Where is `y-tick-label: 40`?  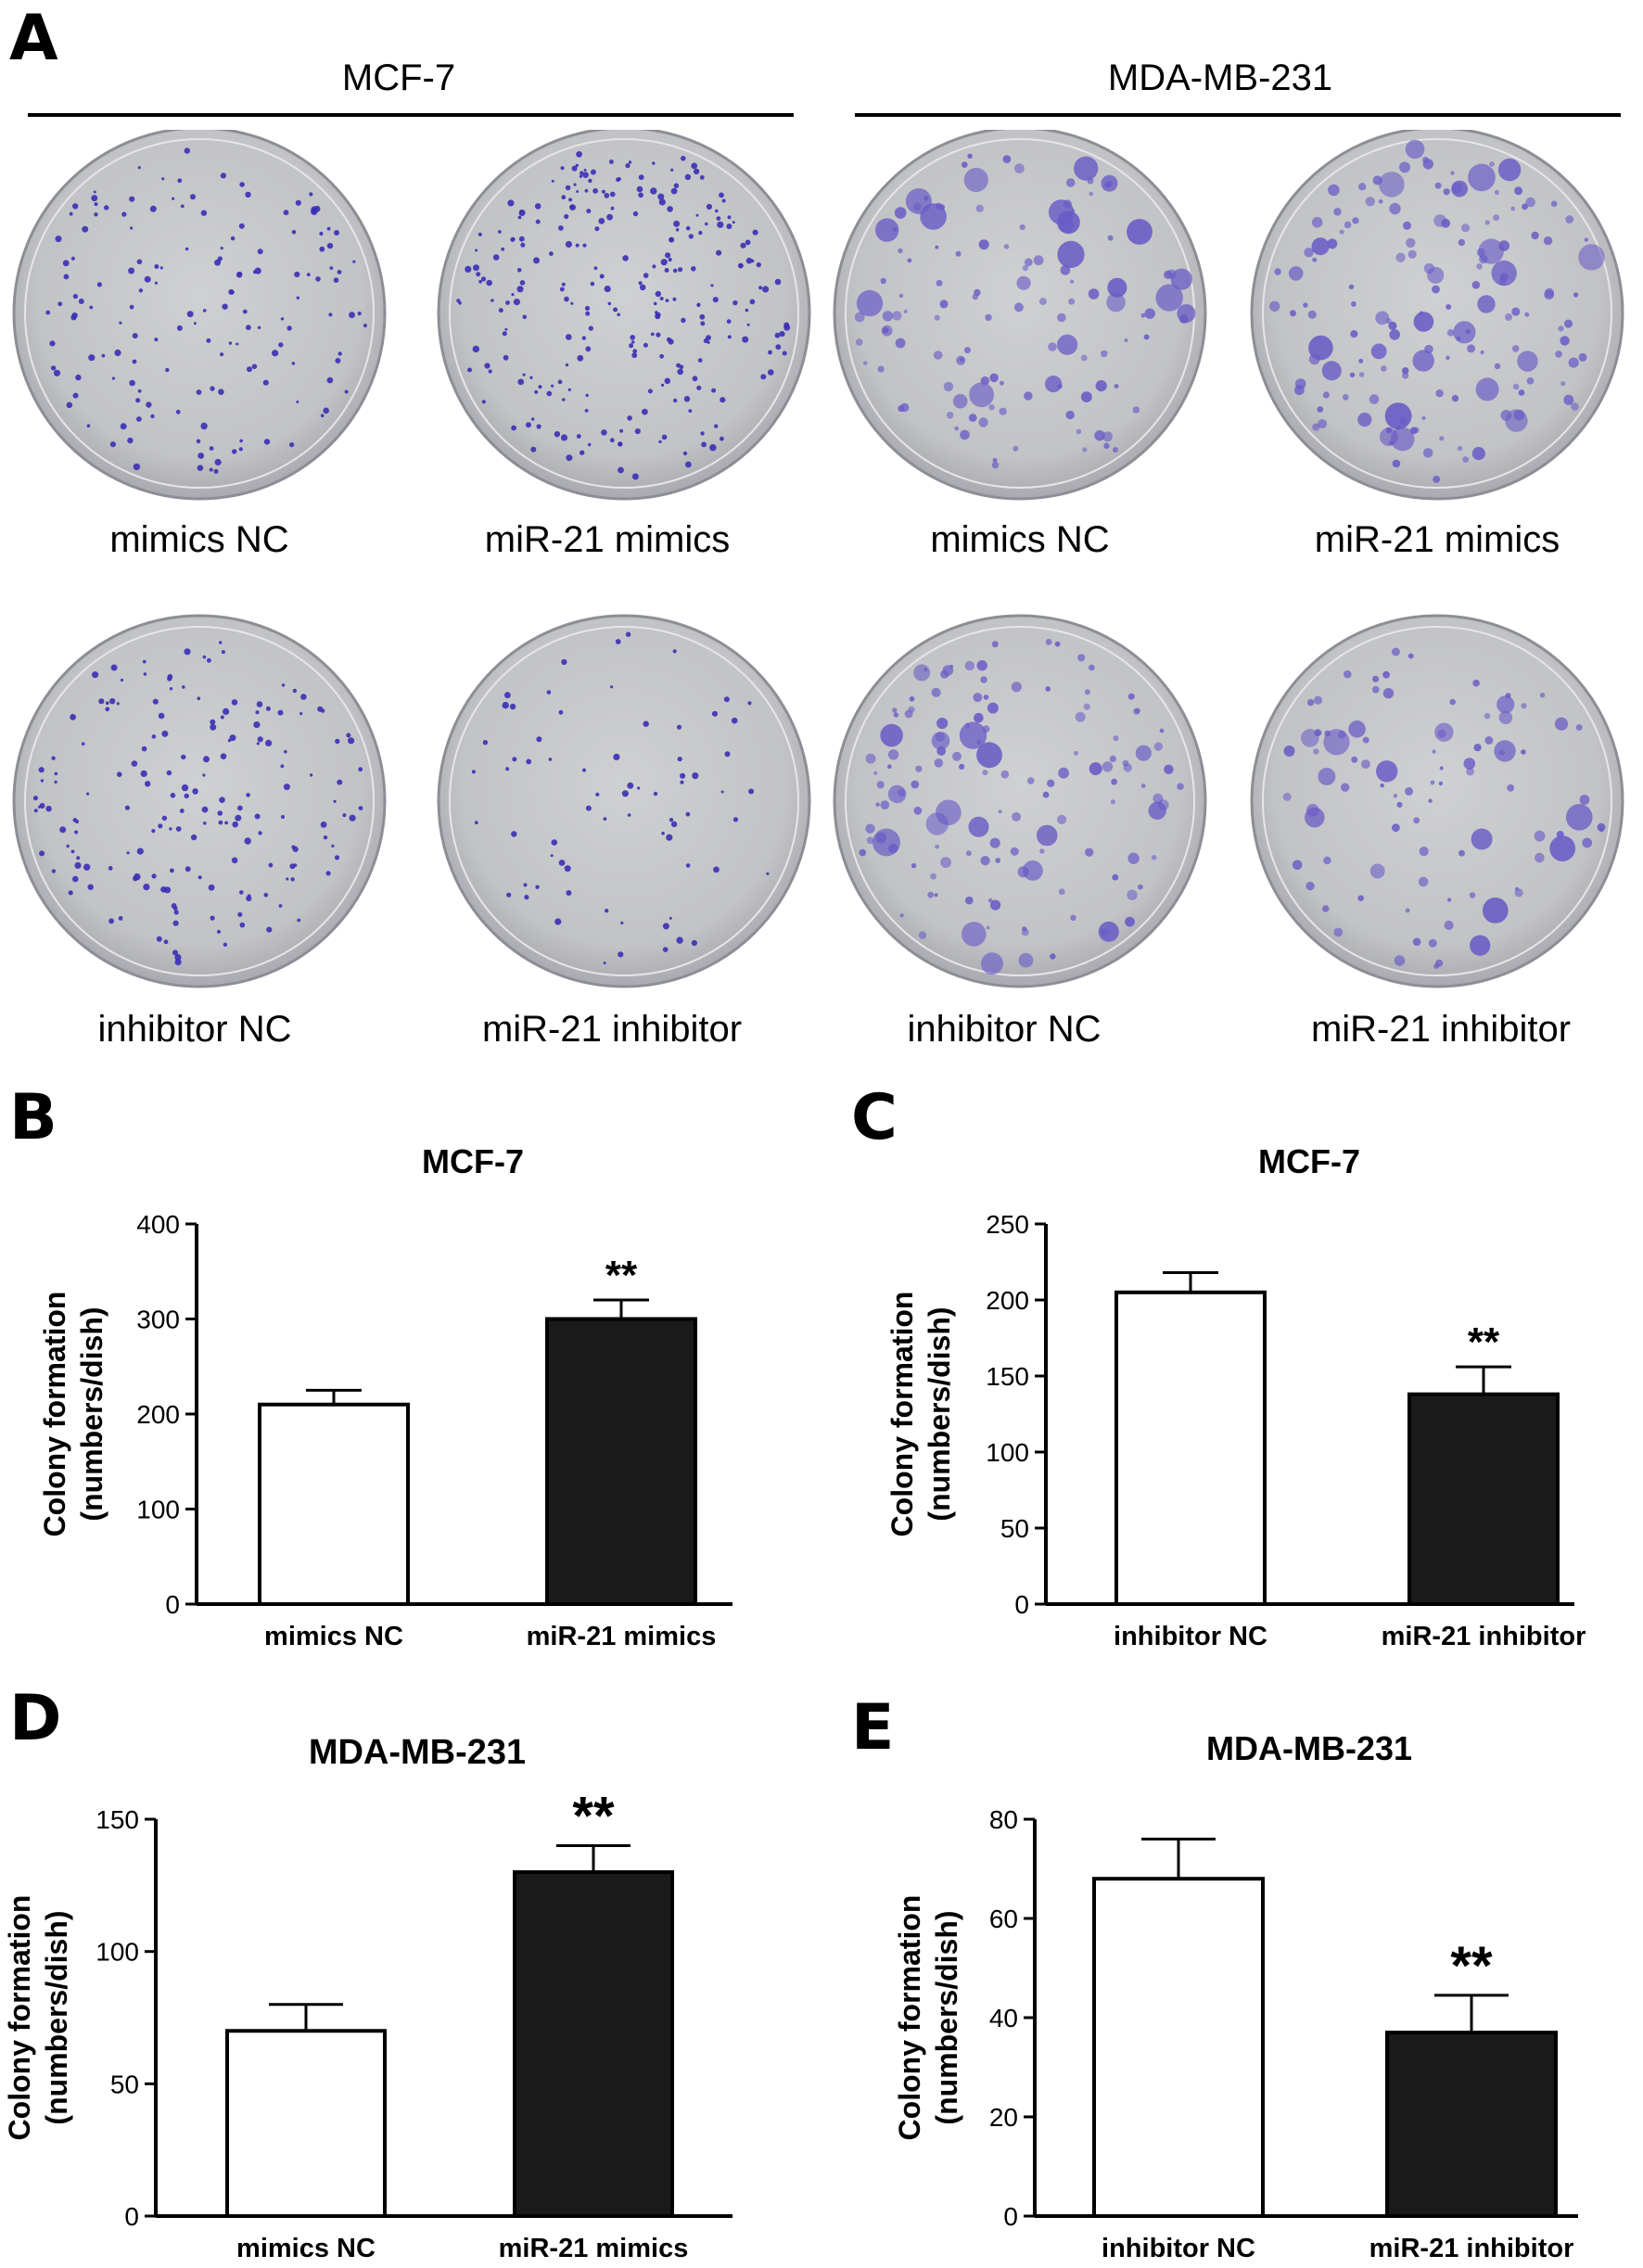 y-tick-label: 40 is located at coordinates (1004, 2018).